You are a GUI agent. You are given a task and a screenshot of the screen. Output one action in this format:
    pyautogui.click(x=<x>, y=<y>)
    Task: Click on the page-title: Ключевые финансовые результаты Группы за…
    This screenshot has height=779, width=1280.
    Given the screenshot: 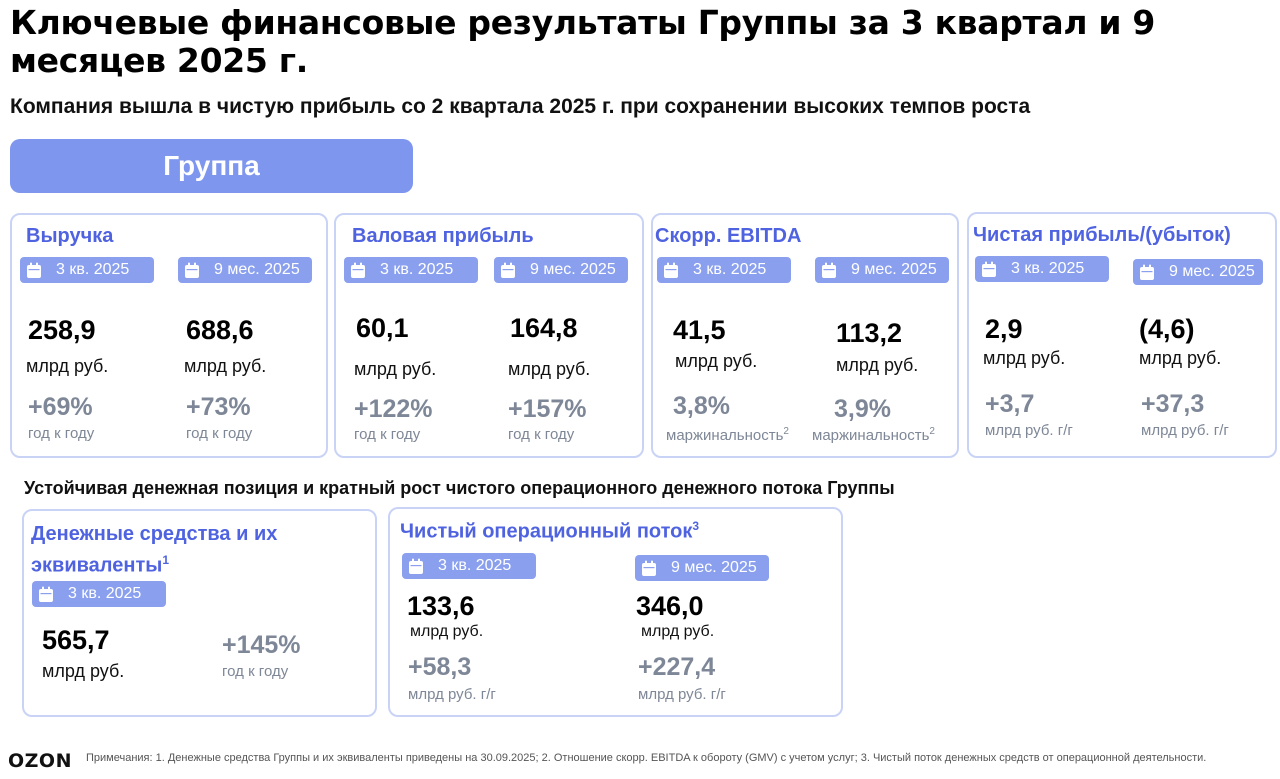 What is the action you would take?
    pyautogui.click(x=583, y=41)
    